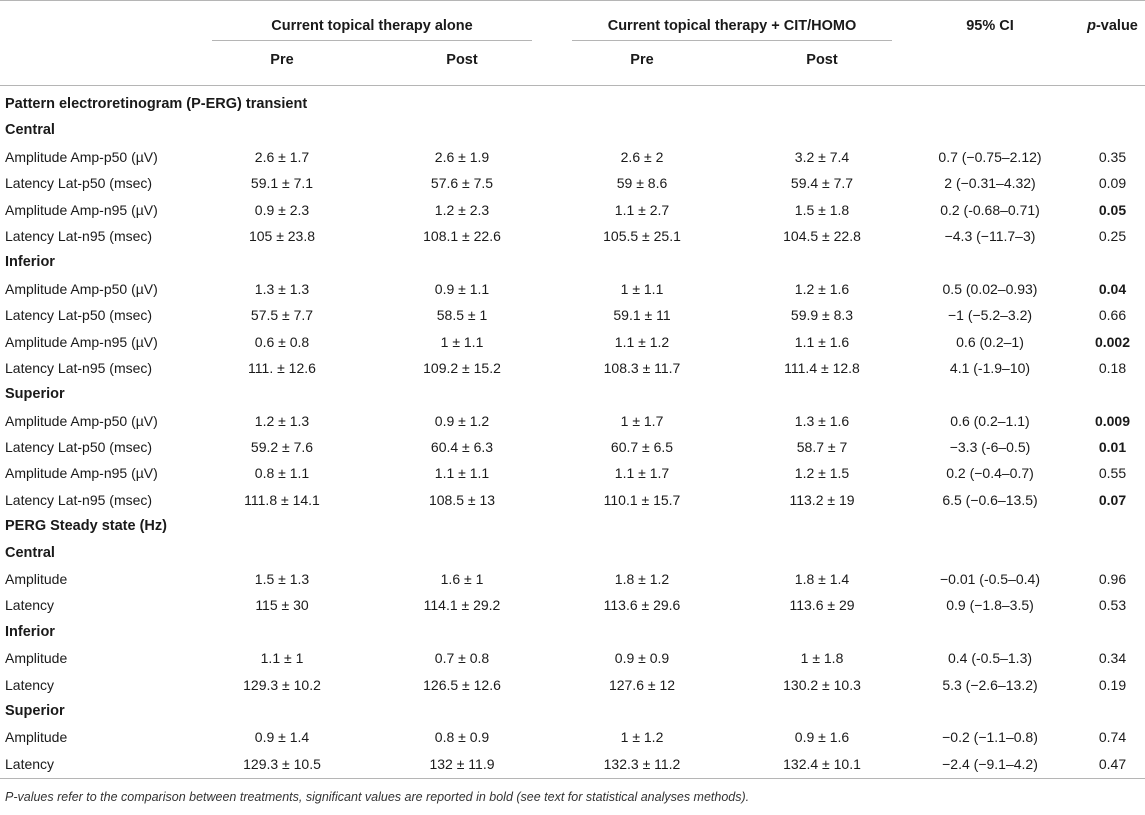 The height and width of the screenshot is (815, 1145). Describe the element at coordinates (822, 499) in the screenshot. I see `combined-post-cell: 113.2 ± 19` at that location.